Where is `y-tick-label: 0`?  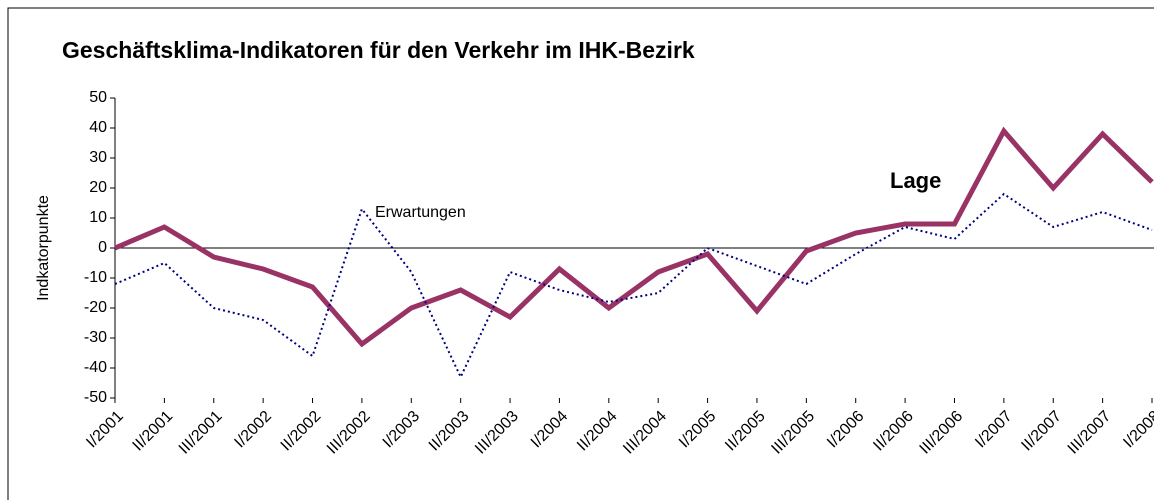 y-tick-label: 0 is located at coordinates (102, 247).